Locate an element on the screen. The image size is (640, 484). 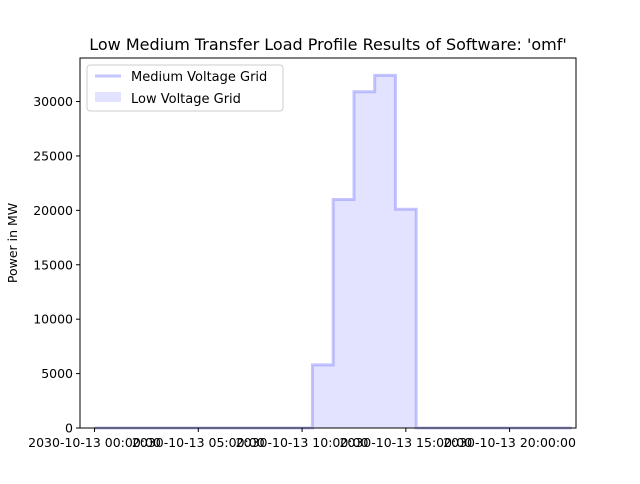
x-tick-label: 2030-10-13 15:00:00 is located at coordinates (405, 442).